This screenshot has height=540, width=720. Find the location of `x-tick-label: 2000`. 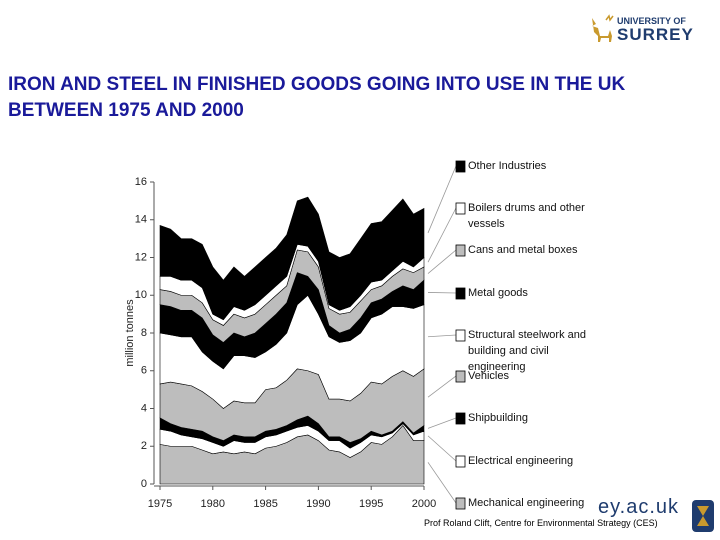

x-tick-label: 2000 is located at coordinates (424, 504).